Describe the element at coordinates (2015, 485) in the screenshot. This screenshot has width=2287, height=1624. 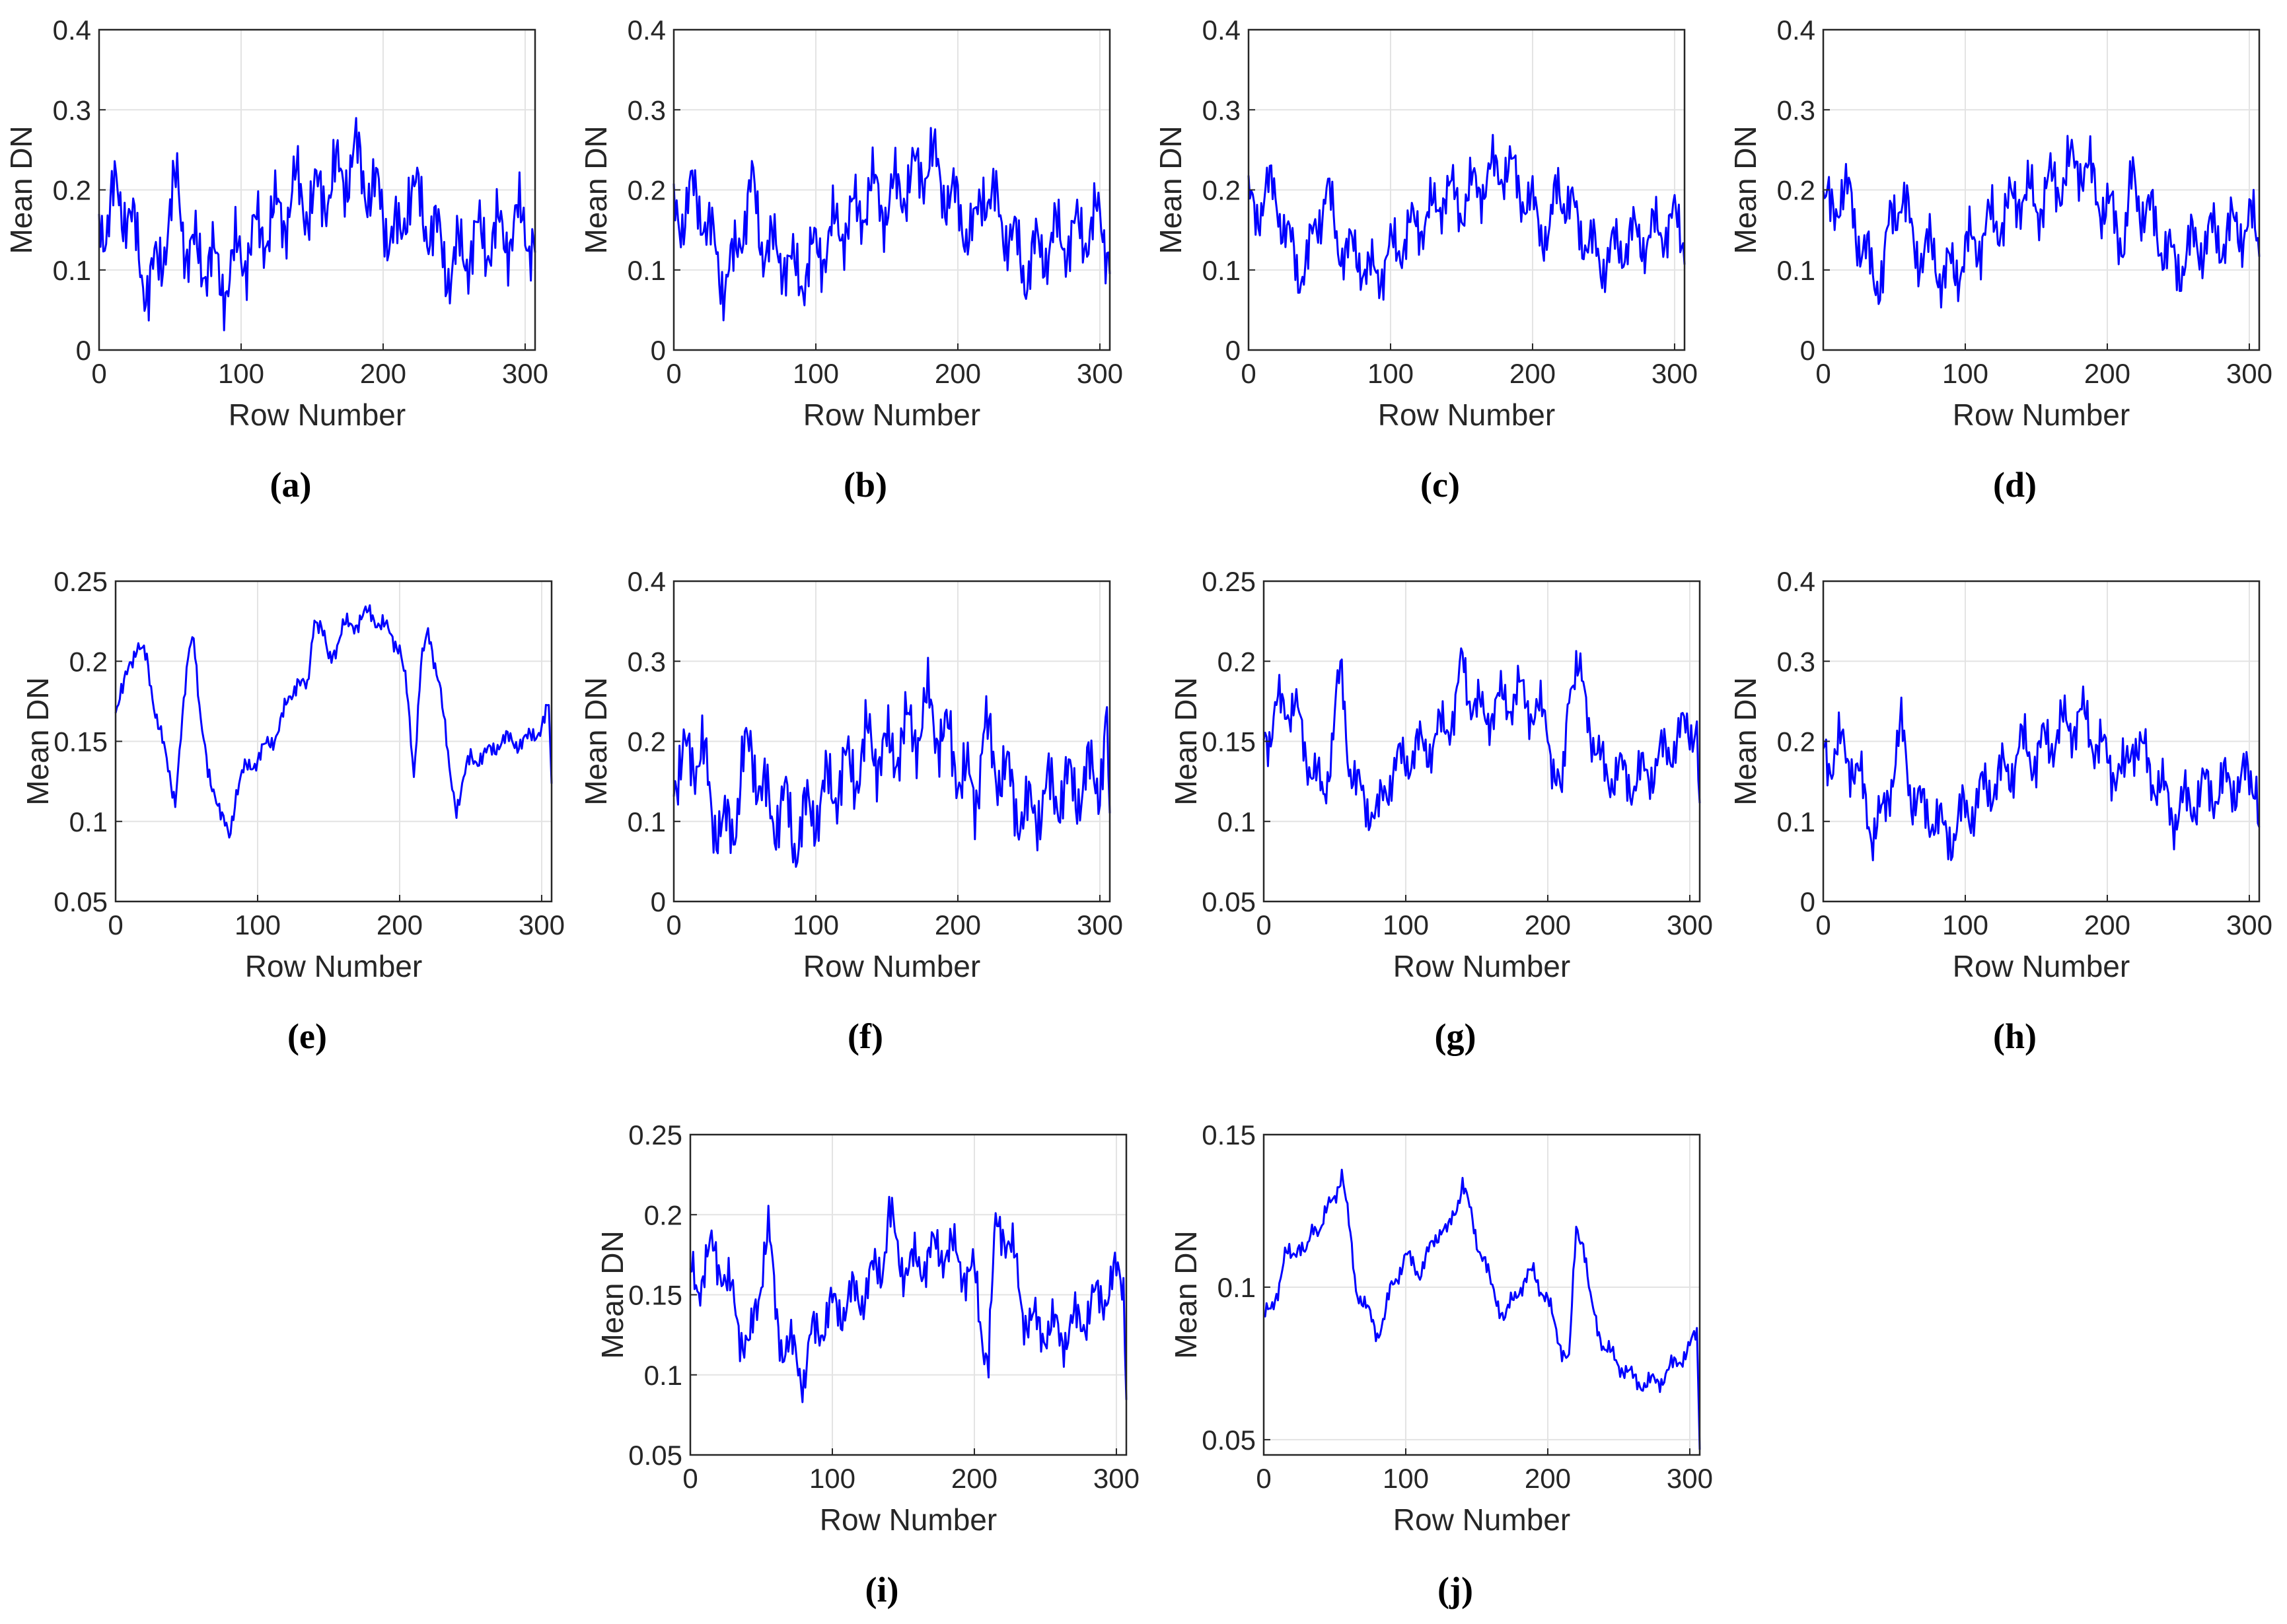
I see `panel-label: (d)` at that location.